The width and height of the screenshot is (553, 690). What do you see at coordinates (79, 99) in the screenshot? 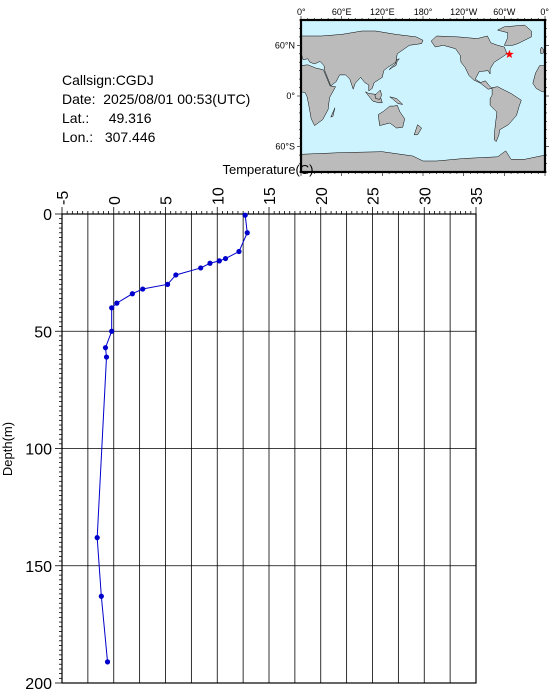
I see `date-label: Date:` at bounding box center [79, 99].